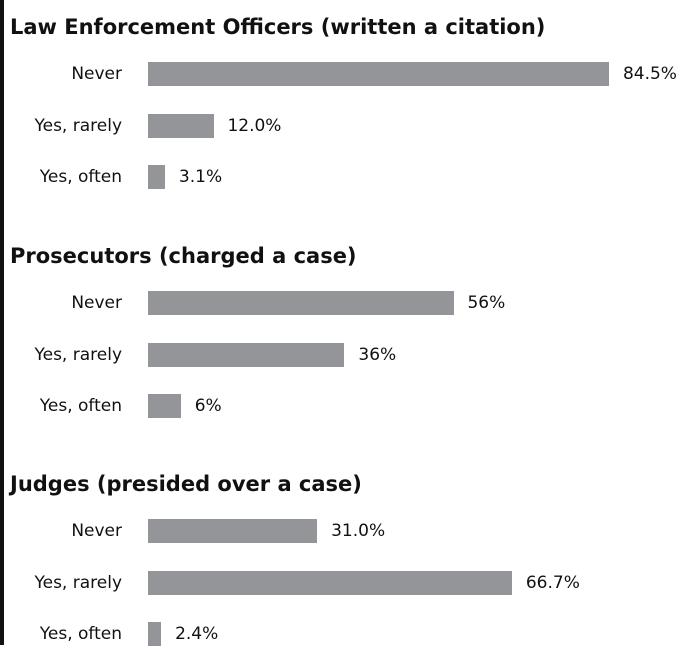  Describe the element at coordinates (358, 531) in the screenshot. I see `value-label: 31.0%` at that location.